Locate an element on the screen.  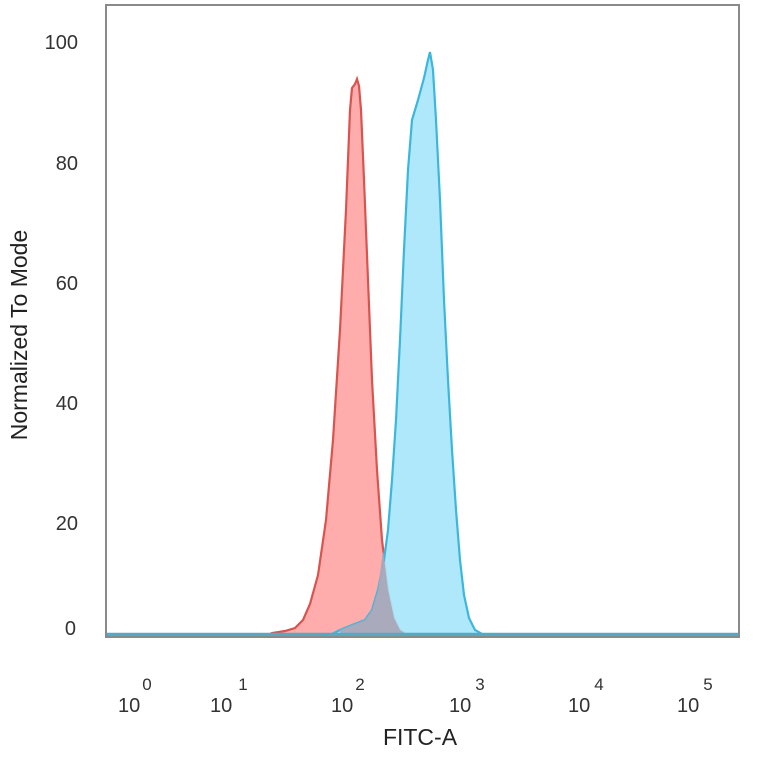
y-tick: 60 is located at coordinates (67, 284).